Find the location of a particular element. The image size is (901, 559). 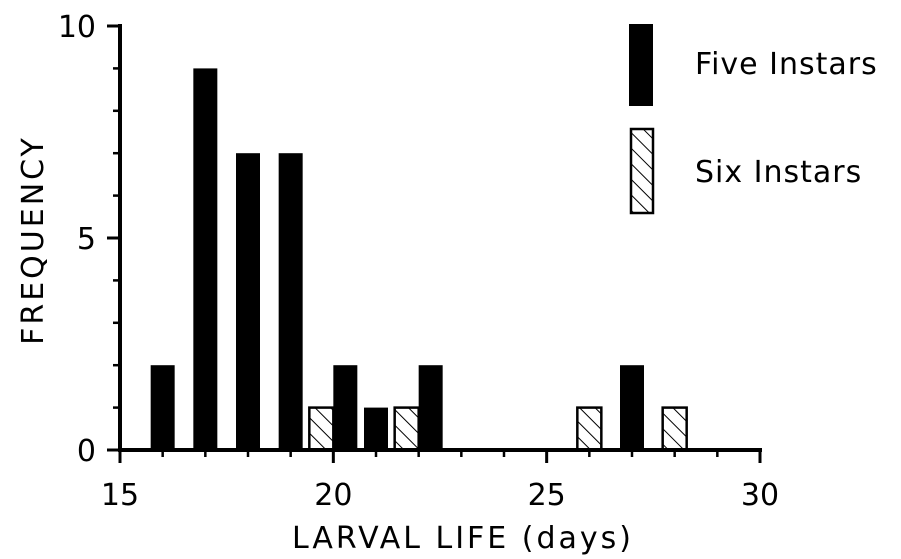

y-tick-label: 0 is located at coordinates (86, 451).